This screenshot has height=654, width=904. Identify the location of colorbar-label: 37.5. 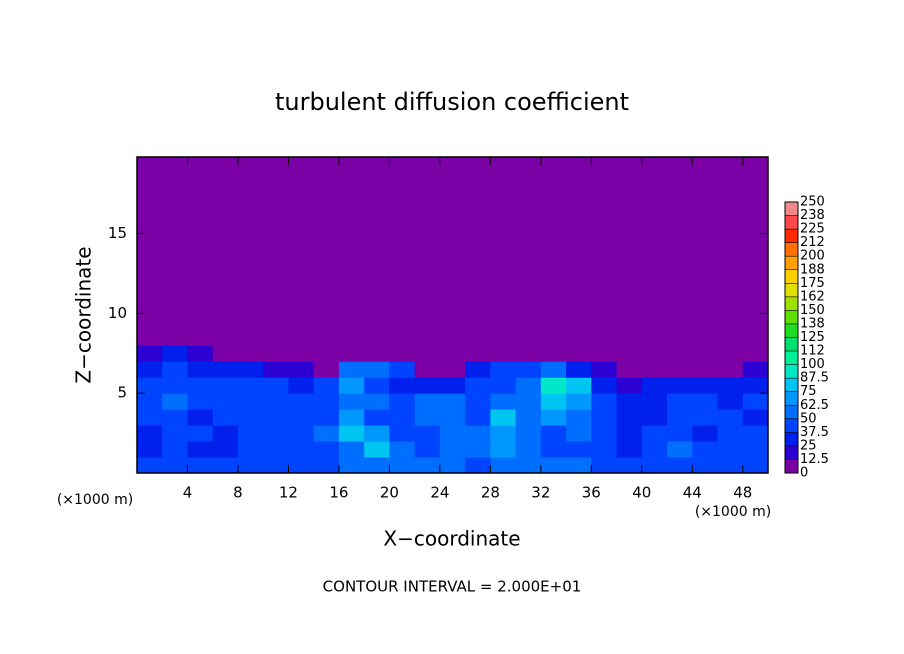
(814, 432).